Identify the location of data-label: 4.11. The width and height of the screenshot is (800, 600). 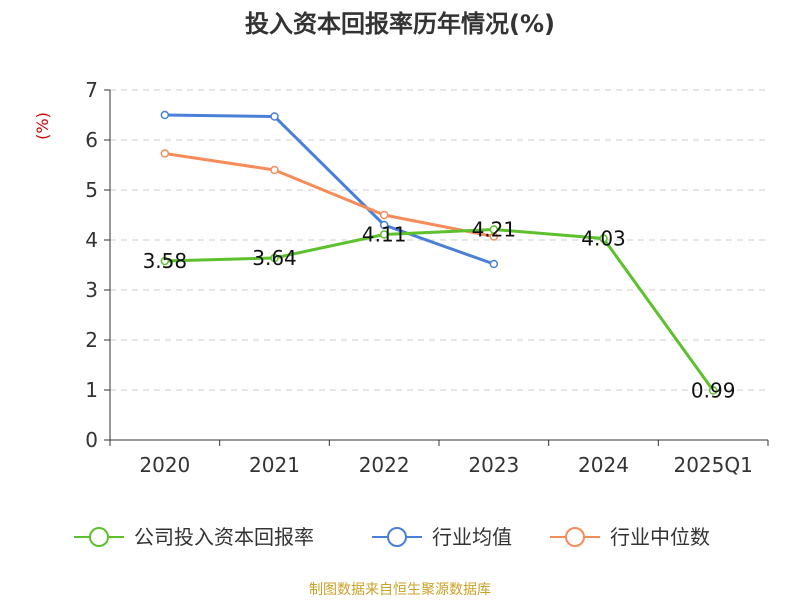
(384, 235).